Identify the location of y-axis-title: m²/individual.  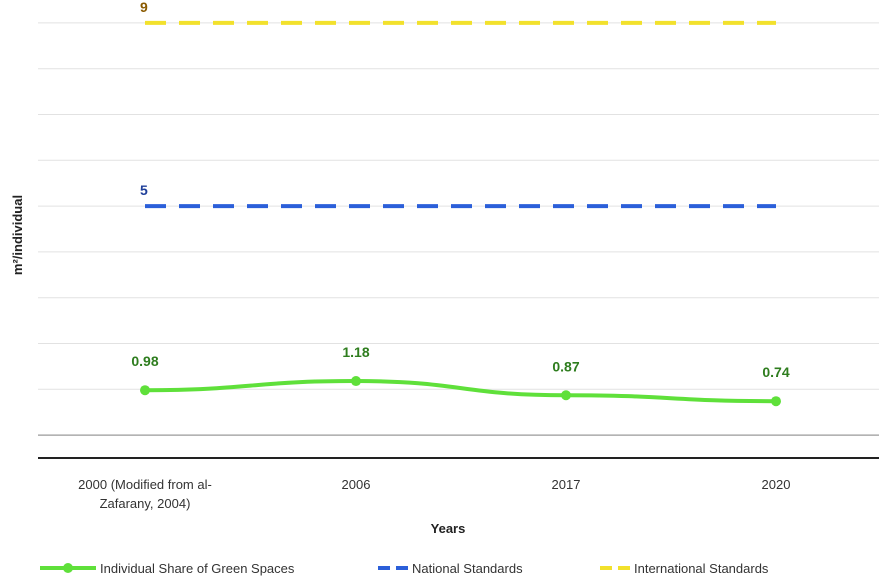
(17, 235).